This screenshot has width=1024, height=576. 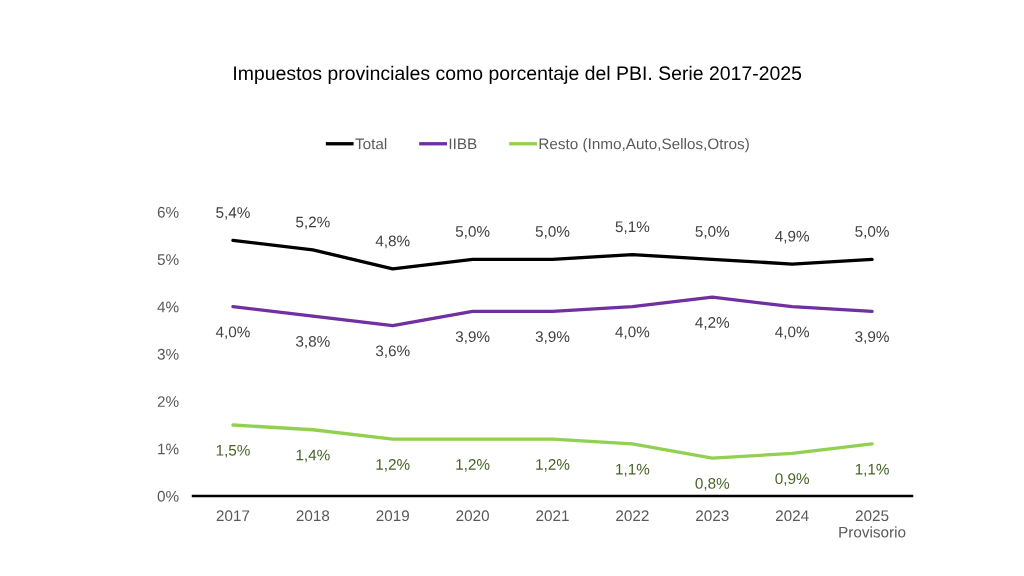 I want to click on x-tick-label: 2017, so click(x=233, y=516).